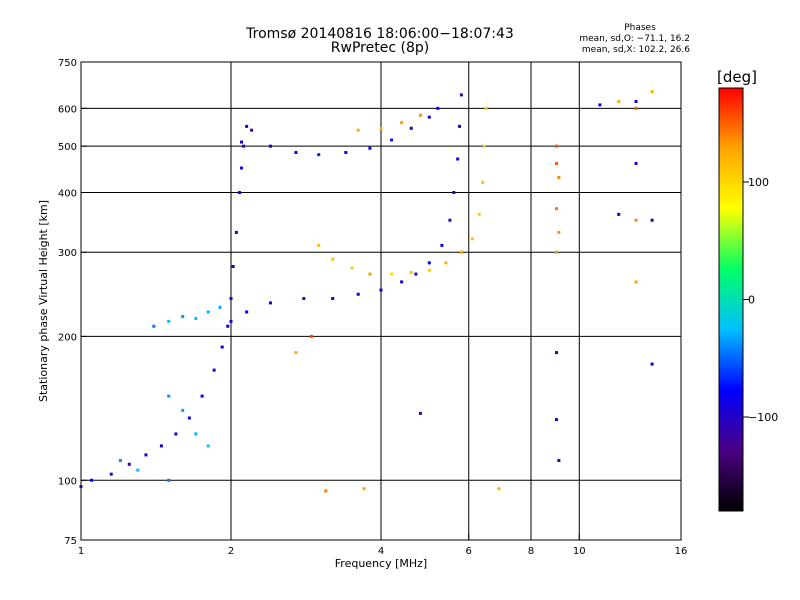 The image size is (800, 600). I want to click on y-tick-label: 600, so click(67, 109).